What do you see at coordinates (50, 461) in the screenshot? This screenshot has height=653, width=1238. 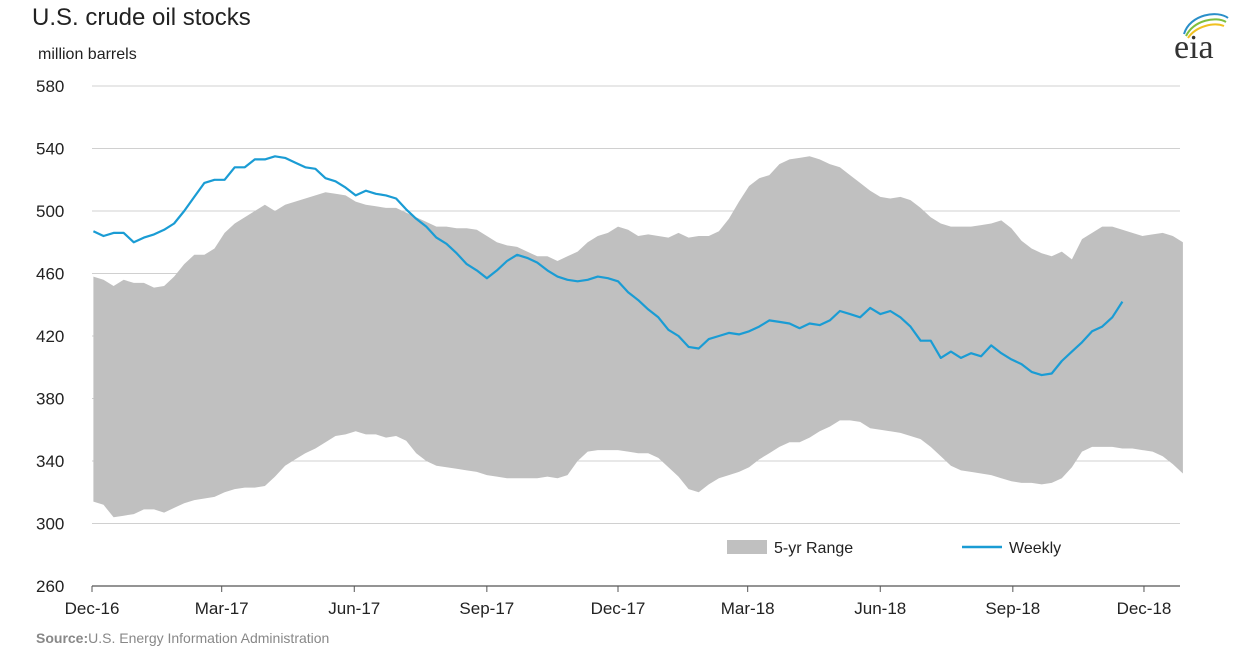 I see `y-tick-label: 340` at bounding box center [50, 461].